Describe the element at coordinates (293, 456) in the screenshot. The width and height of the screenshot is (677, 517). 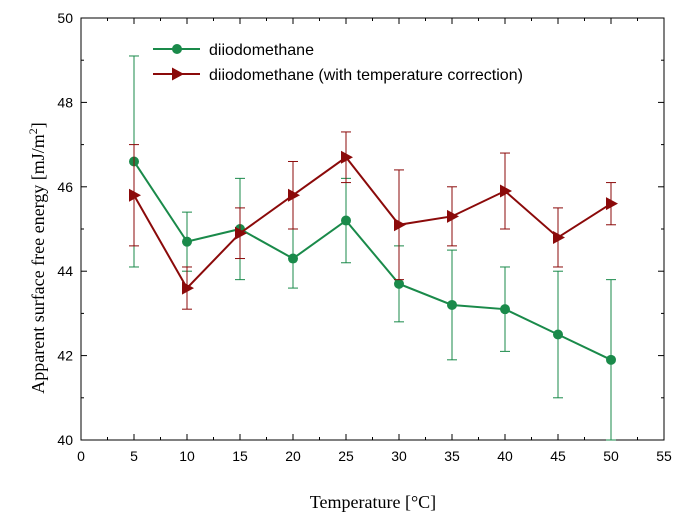
I see `x-tick-label: 20` at that location.